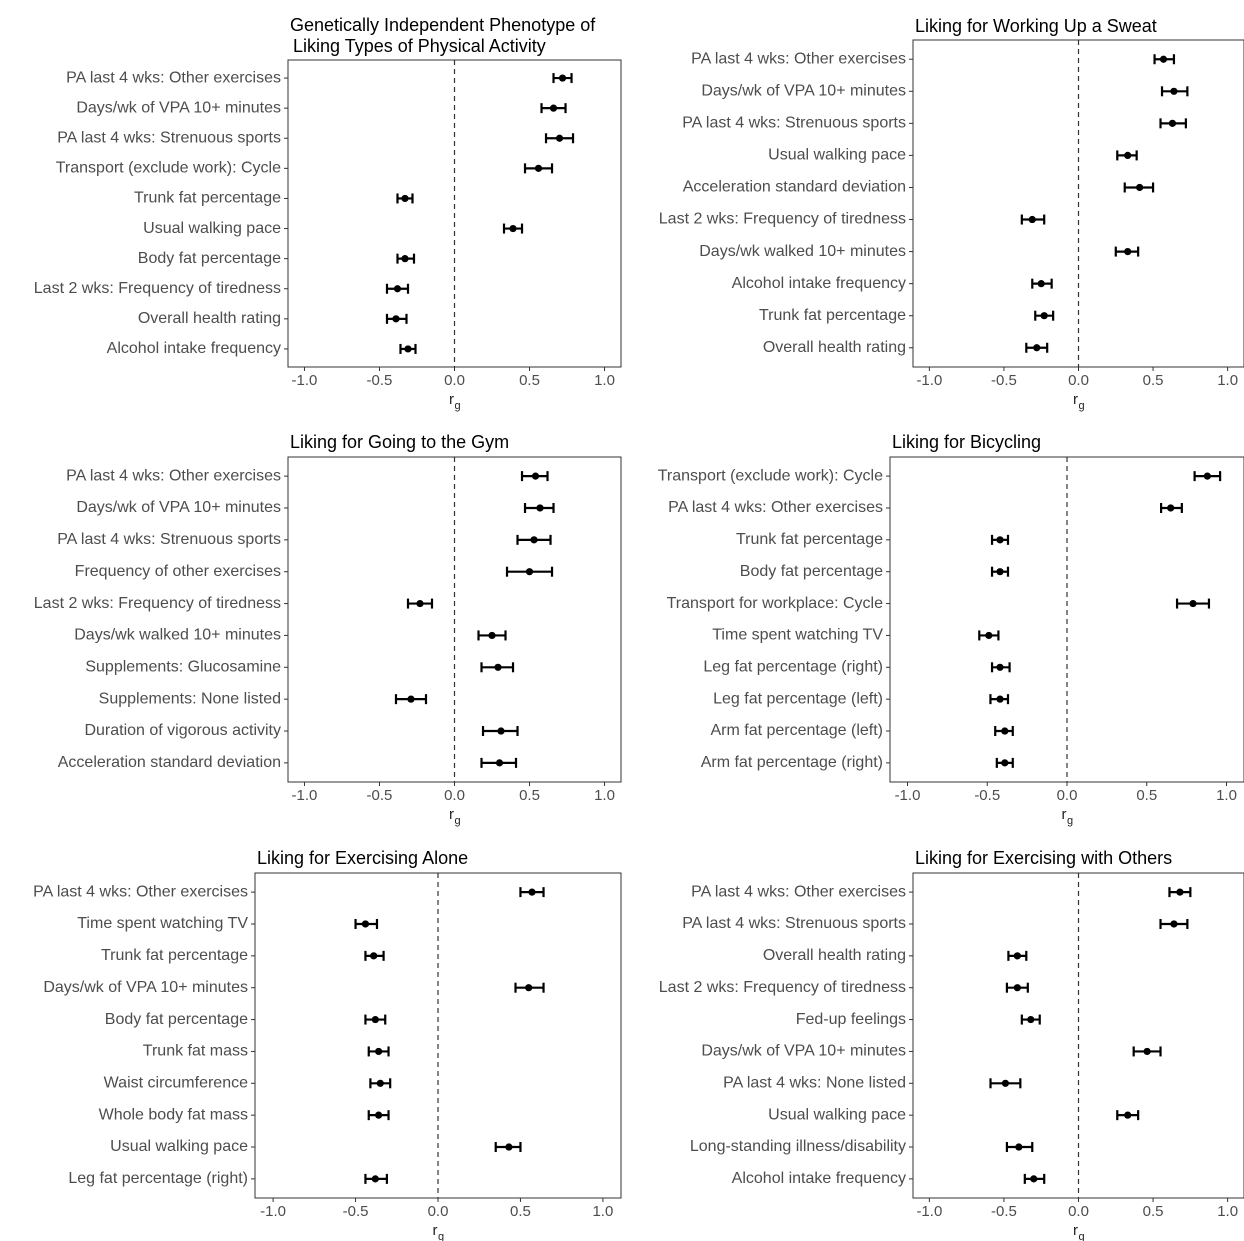 The image size is (1244, 1241). Describe the element at coordinates (529, 380) in the screenshot. I see `x-tick-label: 0.5` at that location.